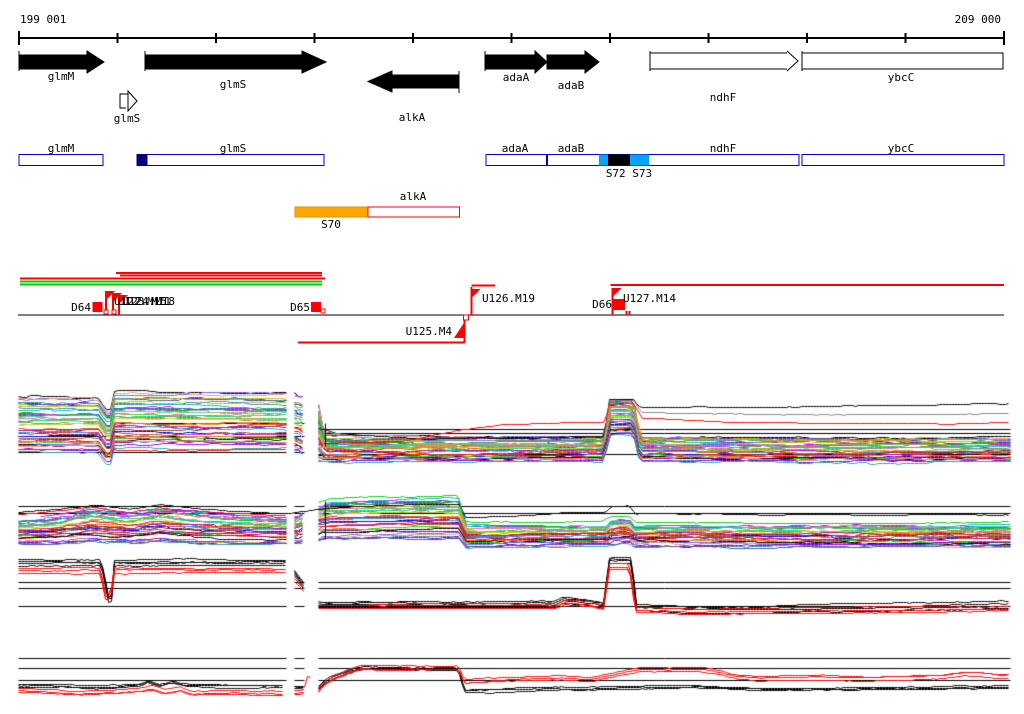 This screenshot has height=714, width=1024. Describe the element at coordinates (142, 160) in the screenshot. I see `cds-start-block` at that location.